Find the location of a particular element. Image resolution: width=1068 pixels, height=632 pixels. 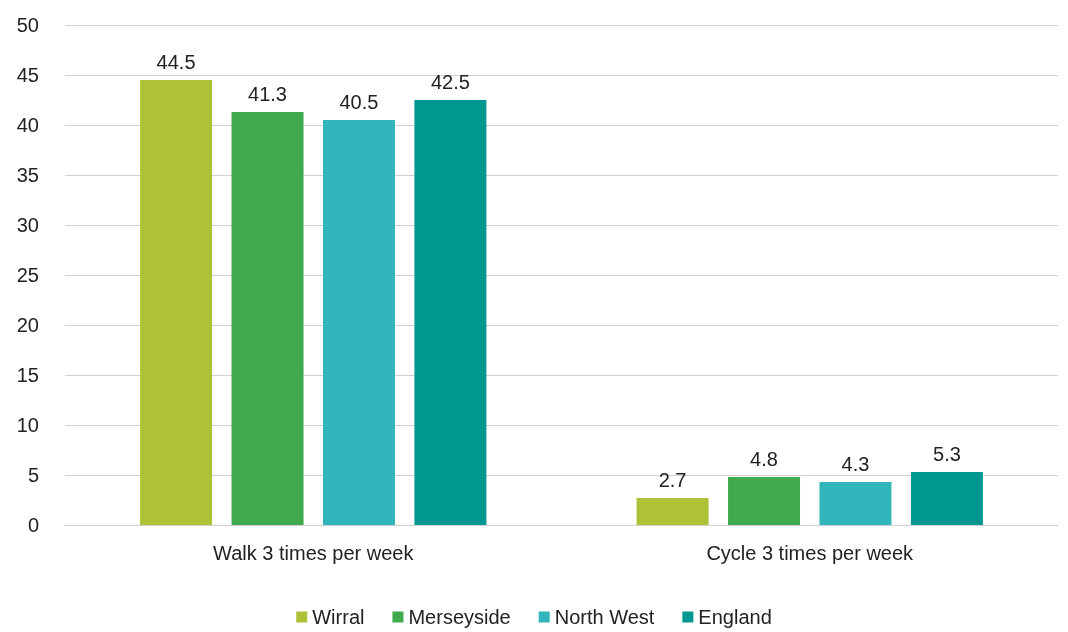

data-label: 40.5 is located at coordinates (359, 102).